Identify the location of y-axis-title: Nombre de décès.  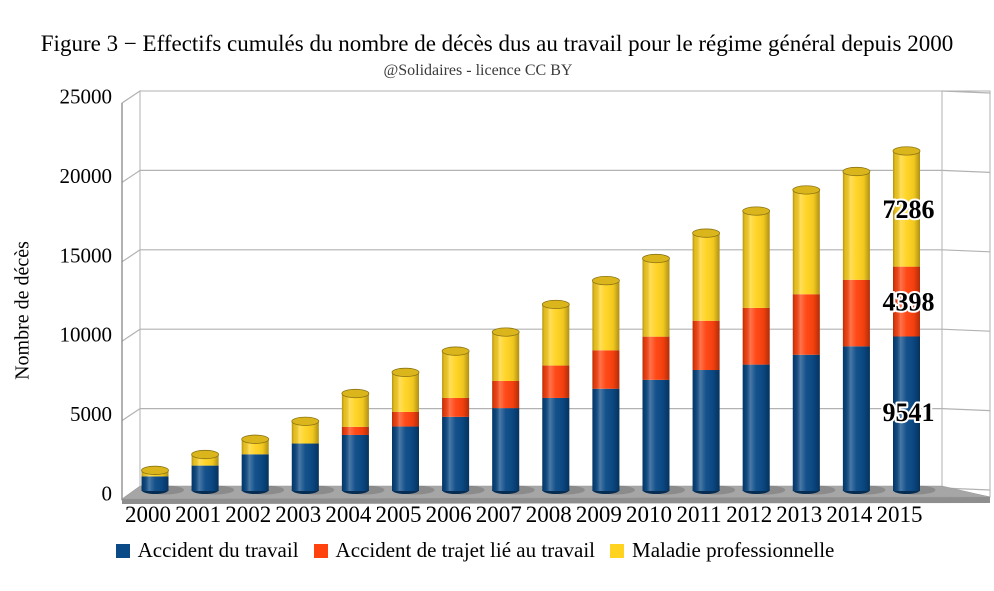
(22, 310).